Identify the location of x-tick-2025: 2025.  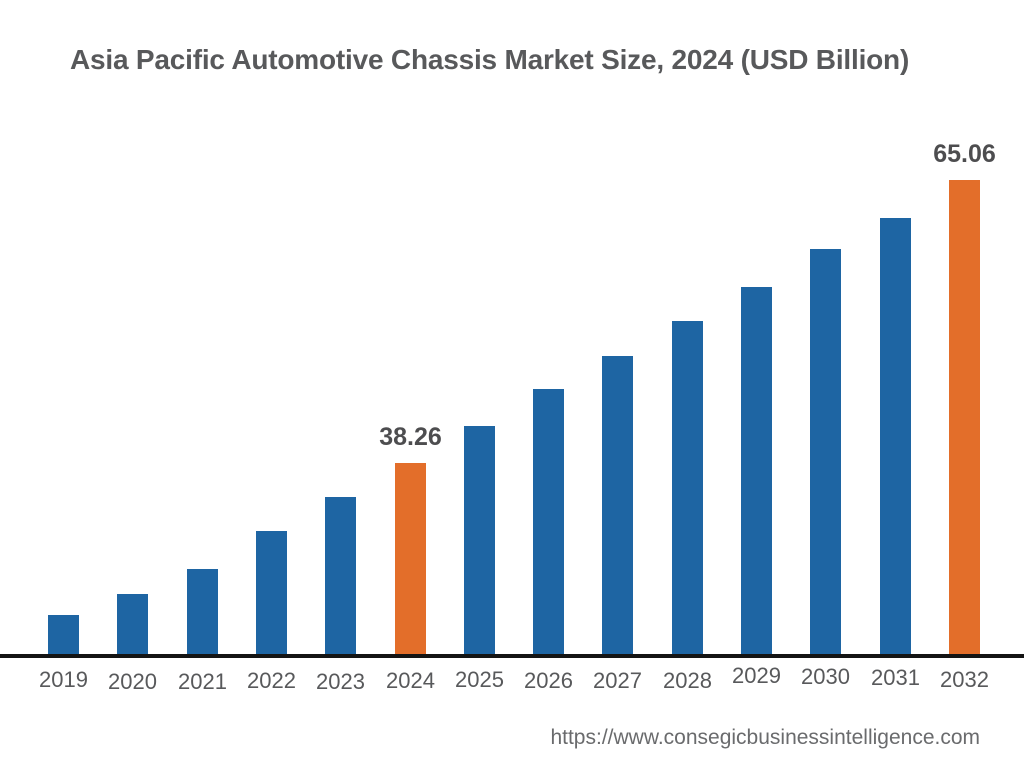
(479, 679).